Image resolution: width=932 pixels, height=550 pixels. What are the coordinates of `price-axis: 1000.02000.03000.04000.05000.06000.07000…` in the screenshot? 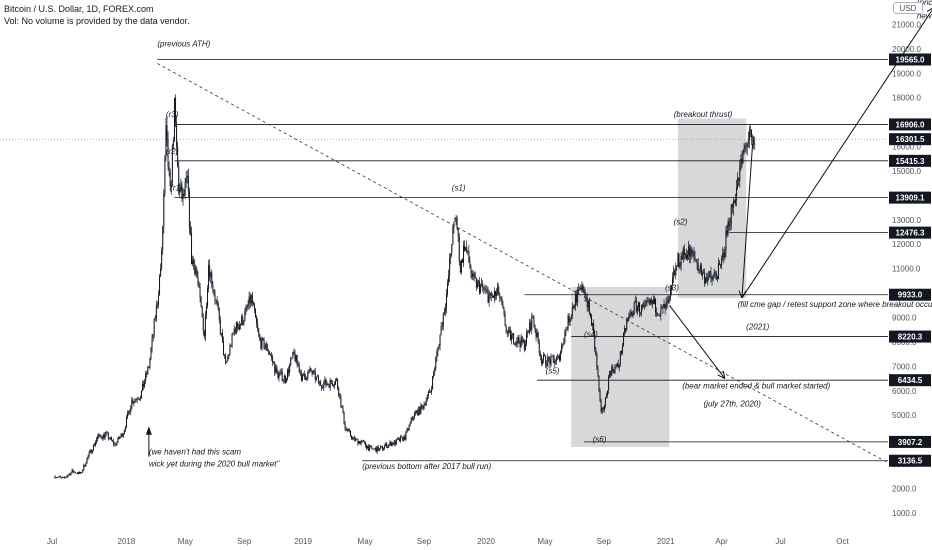 It's located at (910, 269).